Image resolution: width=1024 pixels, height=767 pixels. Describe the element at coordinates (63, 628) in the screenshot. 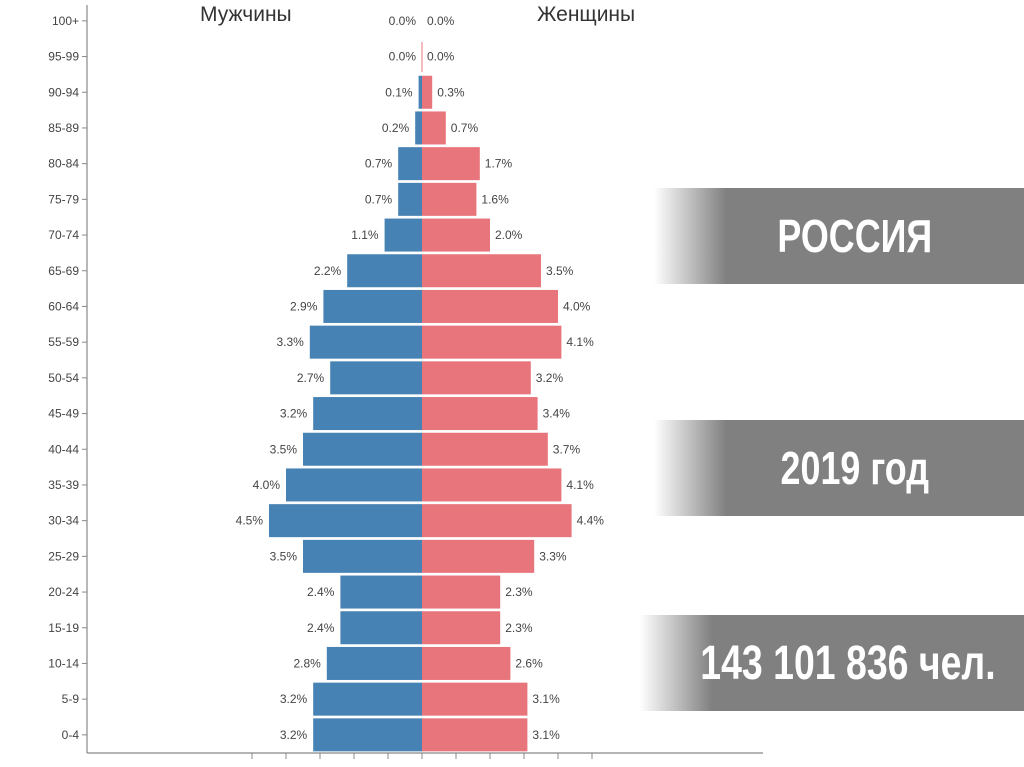

I see `age-group-label: 15-19` at that location.